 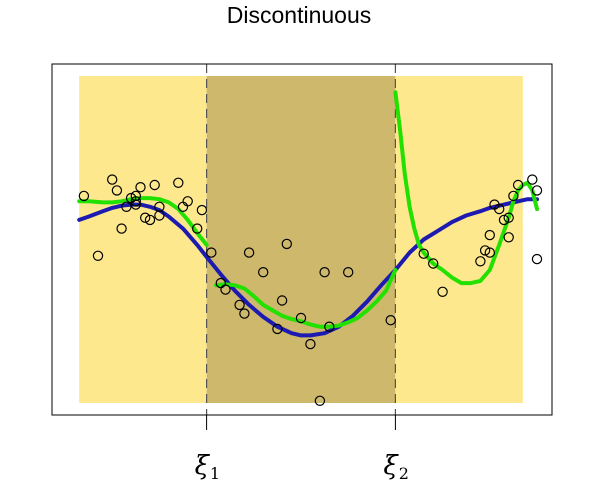 What do you see at coordinates (208, 467) in the screenshot?
I see `knot-label-1: ξ1` at bounding box center [208, 467].